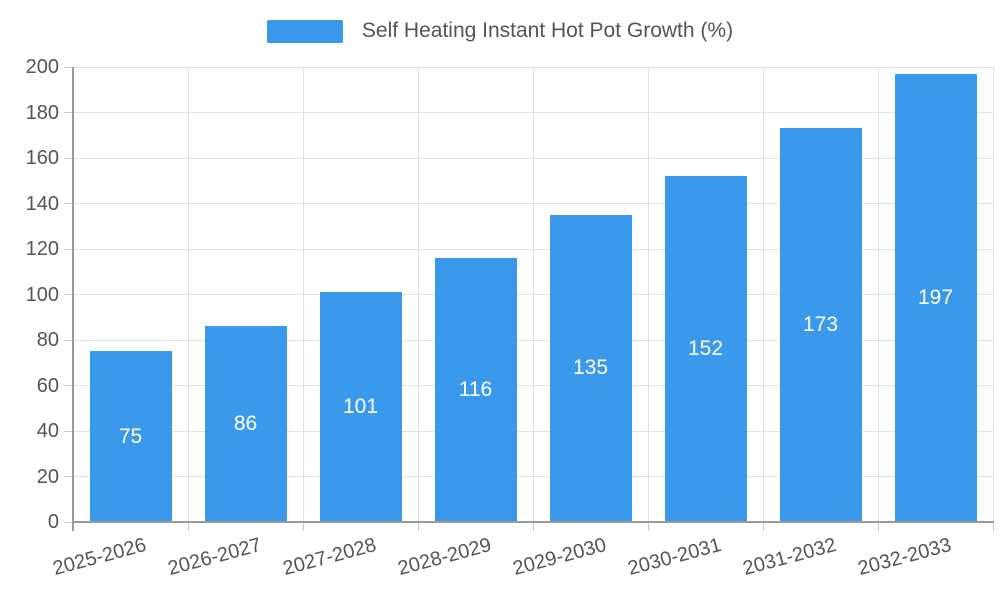 This screenshot has height=600, width=1000. Describe the element at coordinates (47, 476) in the screenshot. I see `y-axis-tick-label: 20` at that location.